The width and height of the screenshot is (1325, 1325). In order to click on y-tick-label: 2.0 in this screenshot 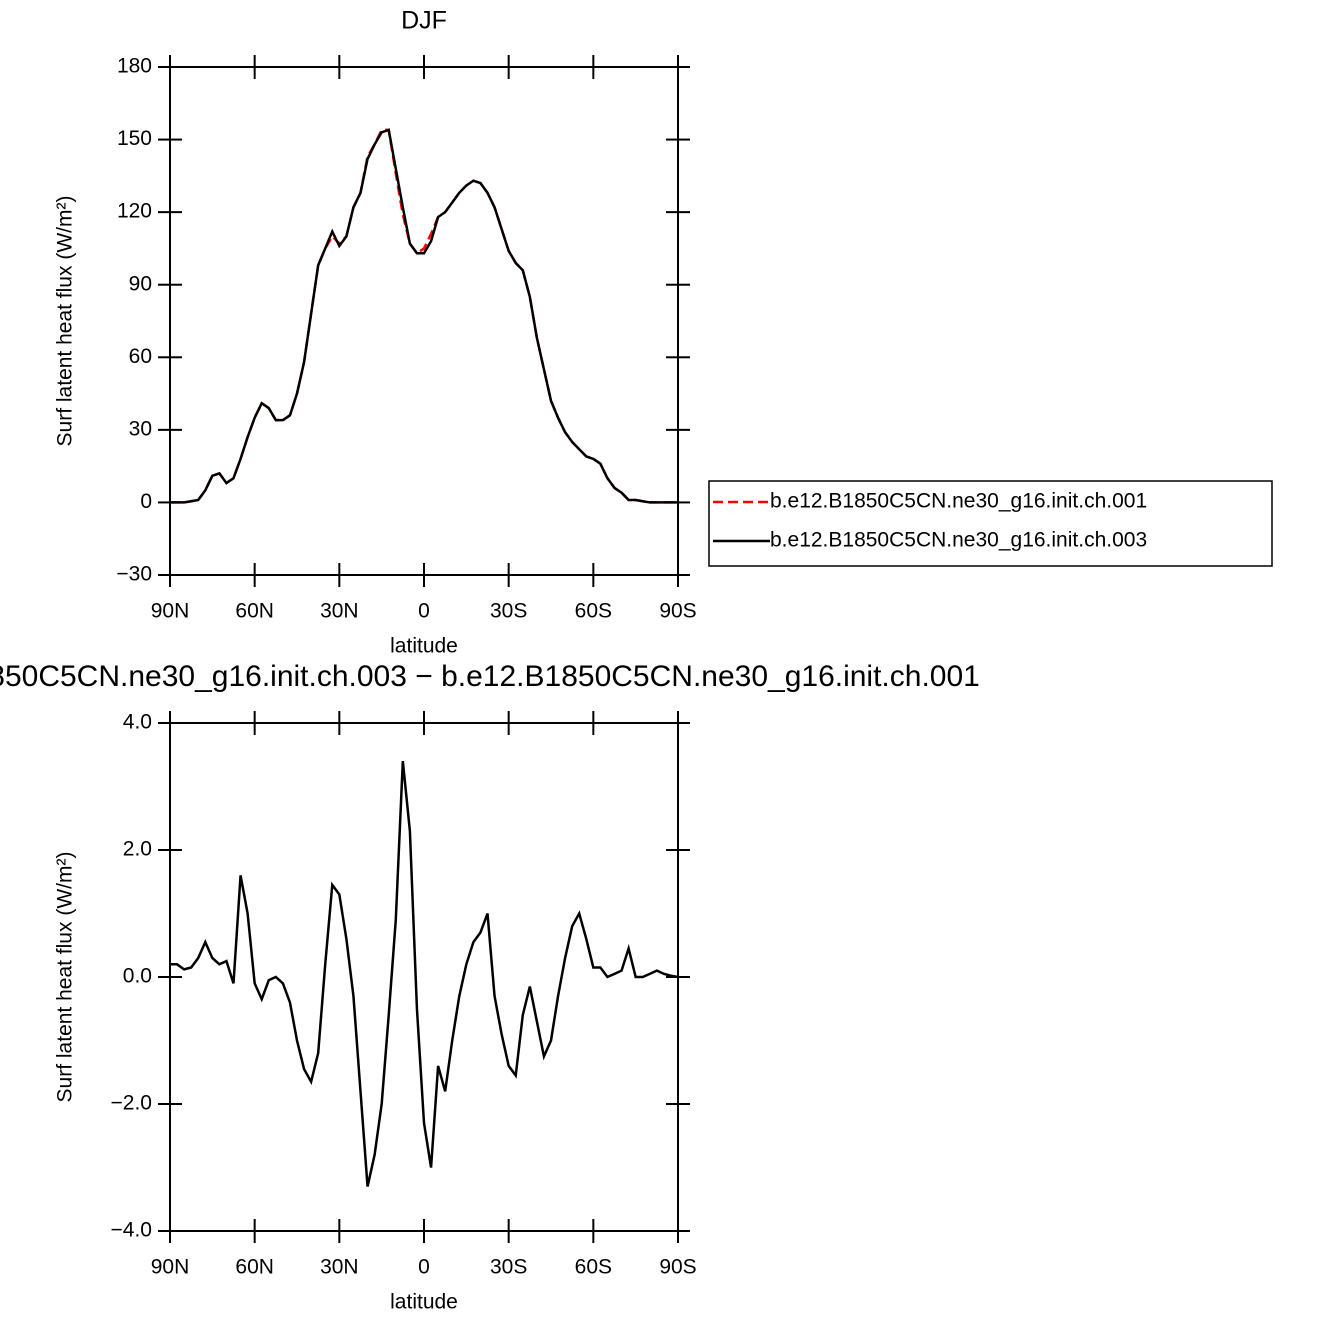, I will do `click(137, 849)`.